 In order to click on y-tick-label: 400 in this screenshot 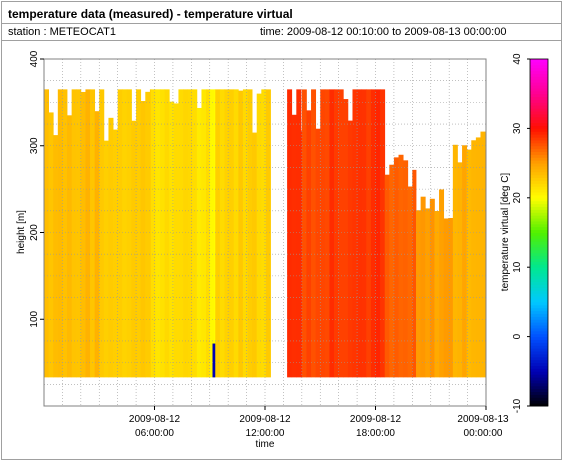, I will do `click(34, 58)`.